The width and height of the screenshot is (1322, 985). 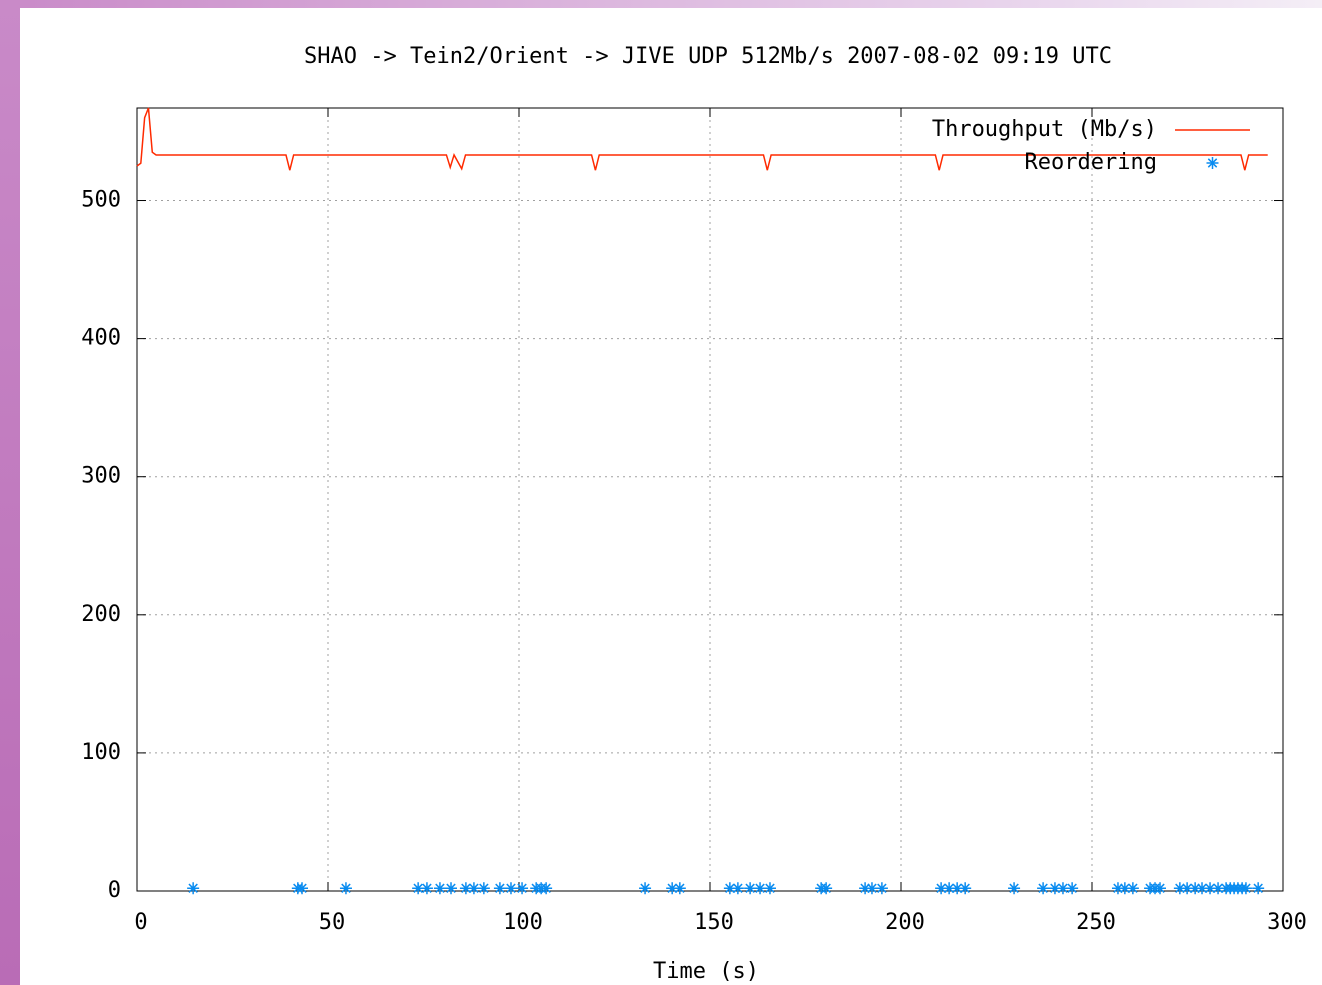 What do you see at coordinates (101, 338) in the screenshot?
I see `y-tick-label: 400` at bounding box center [101, 338].